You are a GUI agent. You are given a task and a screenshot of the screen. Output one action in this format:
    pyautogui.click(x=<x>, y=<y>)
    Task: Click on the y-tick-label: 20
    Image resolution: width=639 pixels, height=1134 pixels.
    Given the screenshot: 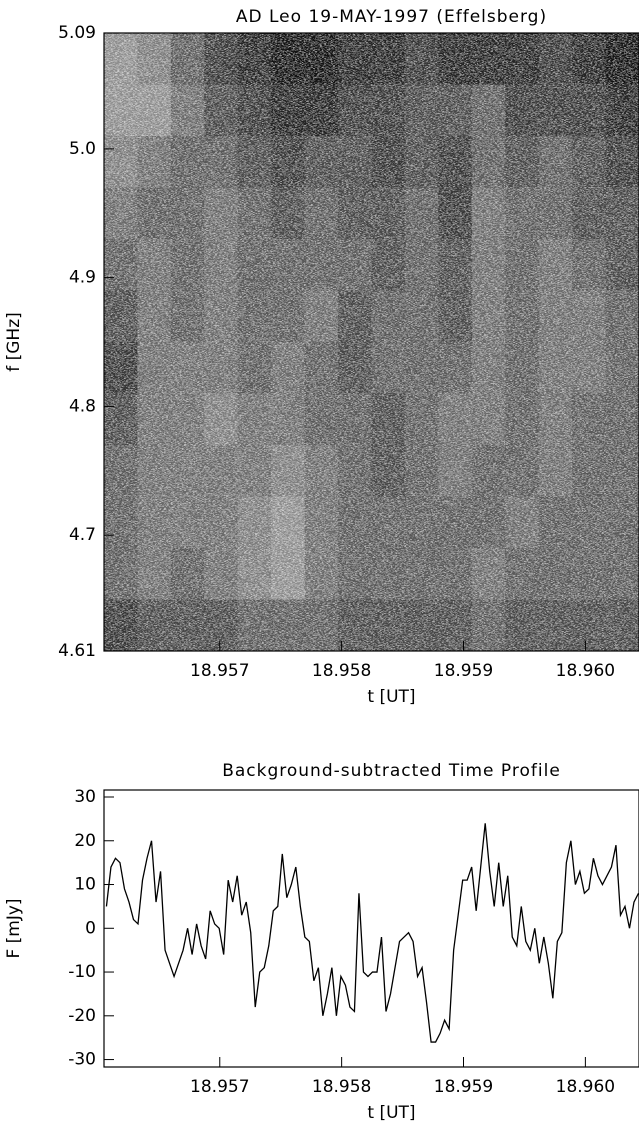 What is the action you would take?
    pyautogui.click(x=85, y=841)
    